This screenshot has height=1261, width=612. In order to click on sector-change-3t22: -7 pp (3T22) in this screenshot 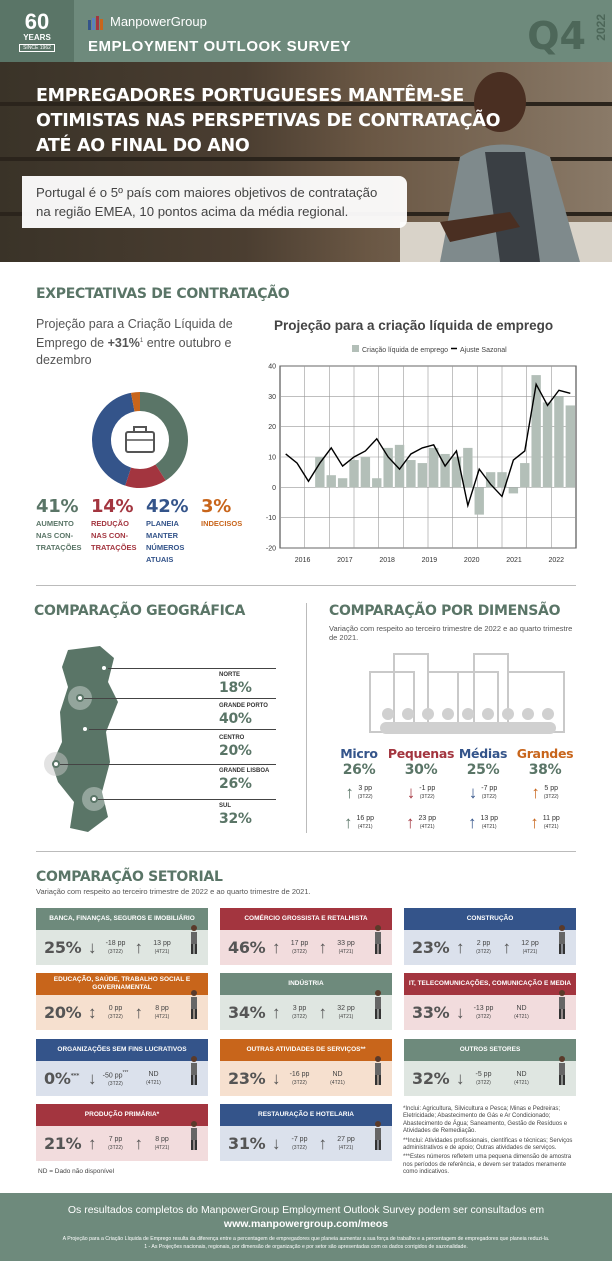, I will do `click(299, 1143)`.